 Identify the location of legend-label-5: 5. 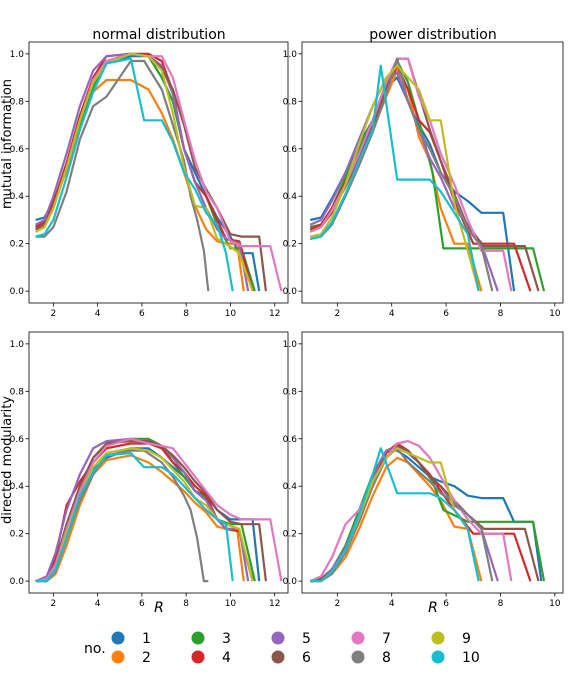
(306, 639).